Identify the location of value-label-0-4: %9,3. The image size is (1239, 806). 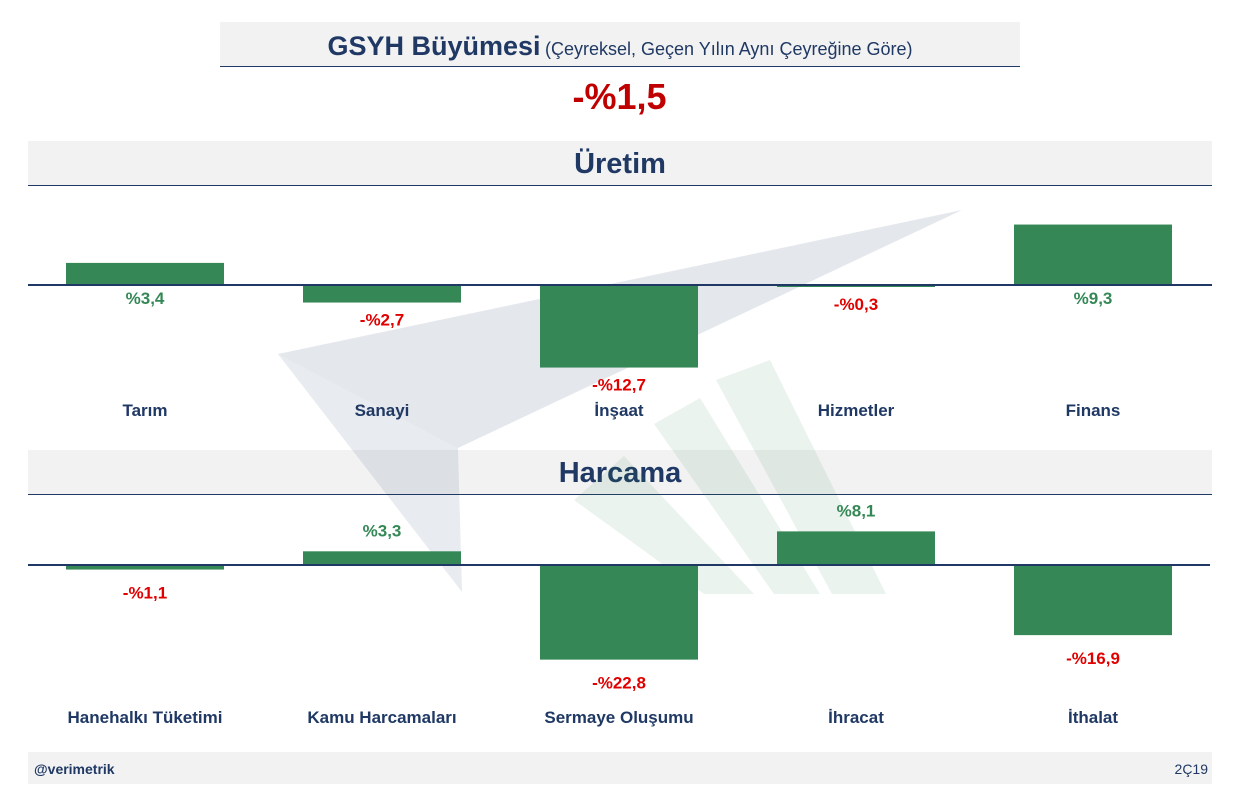
(1093, 298).